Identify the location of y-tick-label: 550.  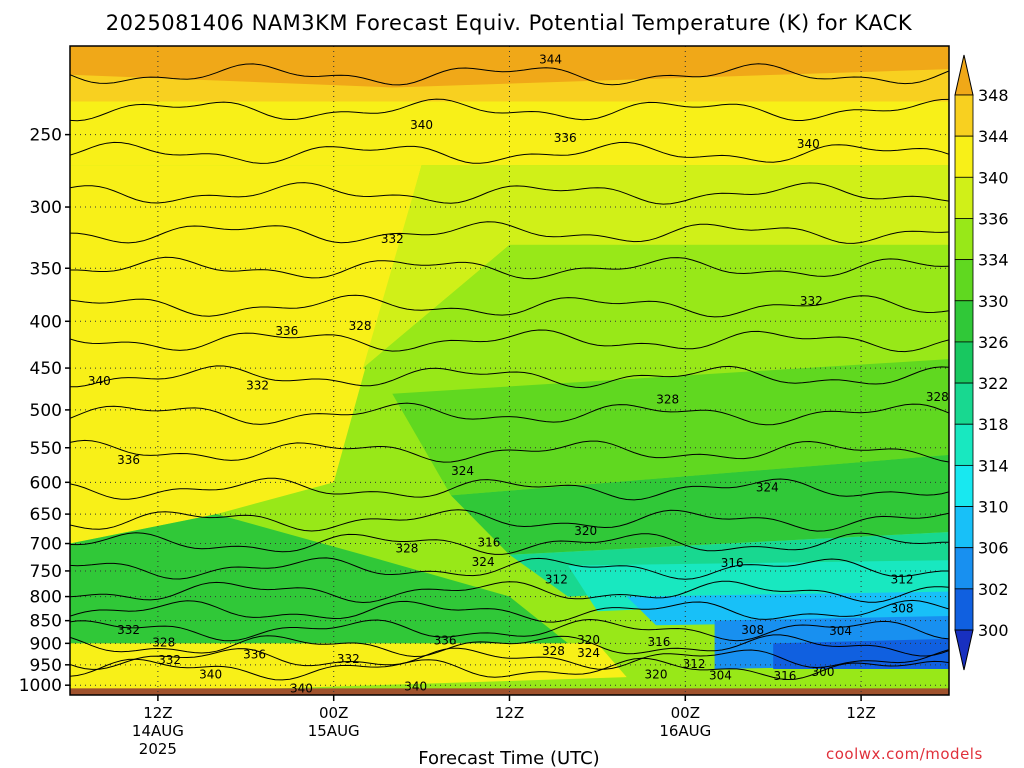
(46, 449).